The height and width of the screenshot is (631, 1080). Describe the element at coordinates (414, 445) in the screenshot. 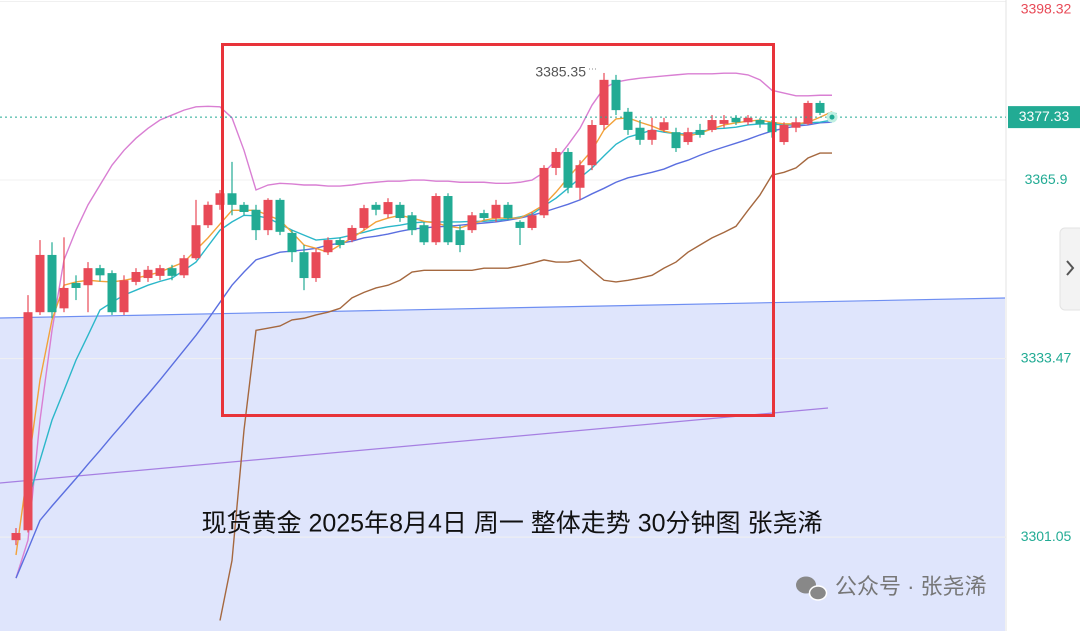

I see `long-ma-line` at that location.